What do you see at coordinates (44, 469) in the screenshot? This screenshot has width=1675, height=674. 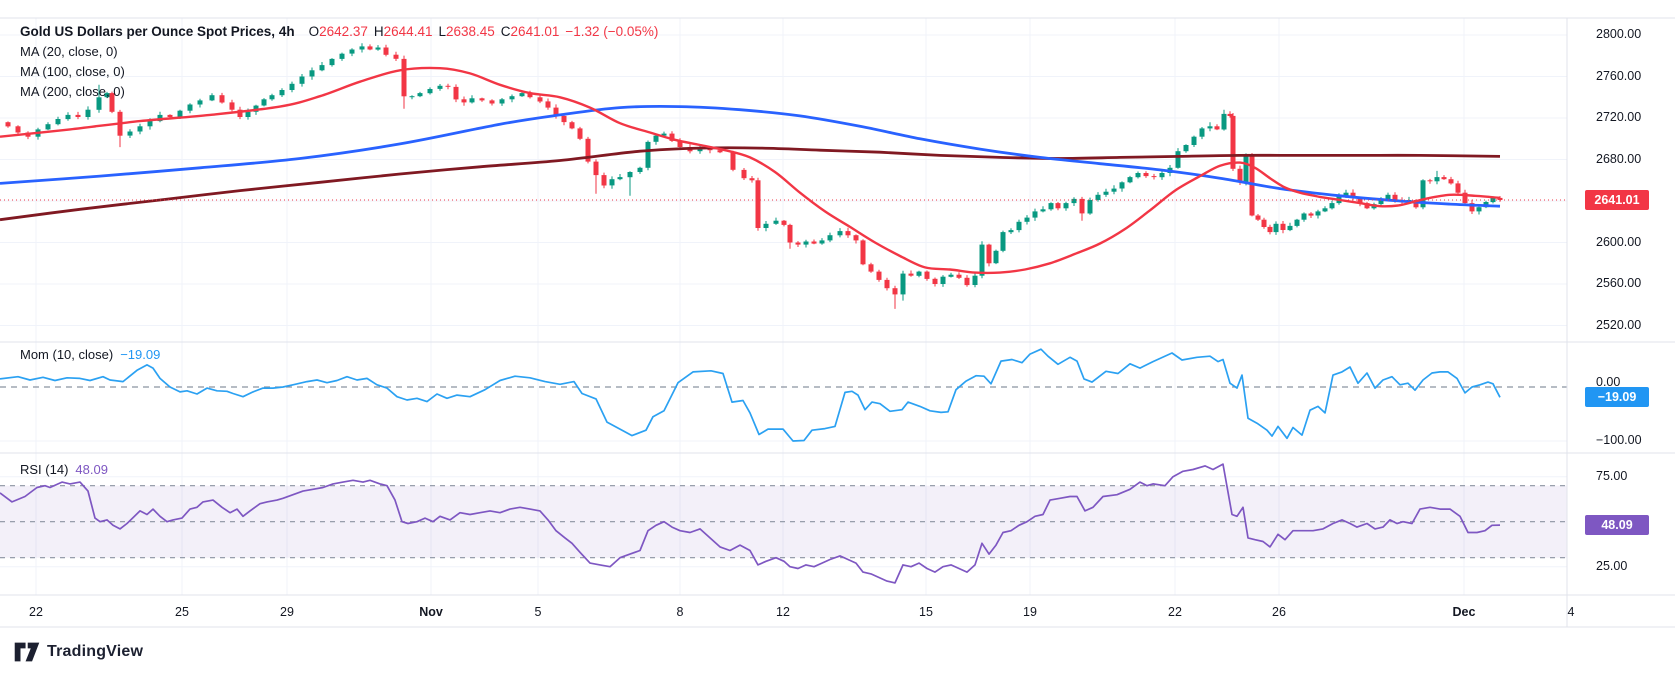 I see `rsi-label: RSI (14)` at bounding box center [44, 469].